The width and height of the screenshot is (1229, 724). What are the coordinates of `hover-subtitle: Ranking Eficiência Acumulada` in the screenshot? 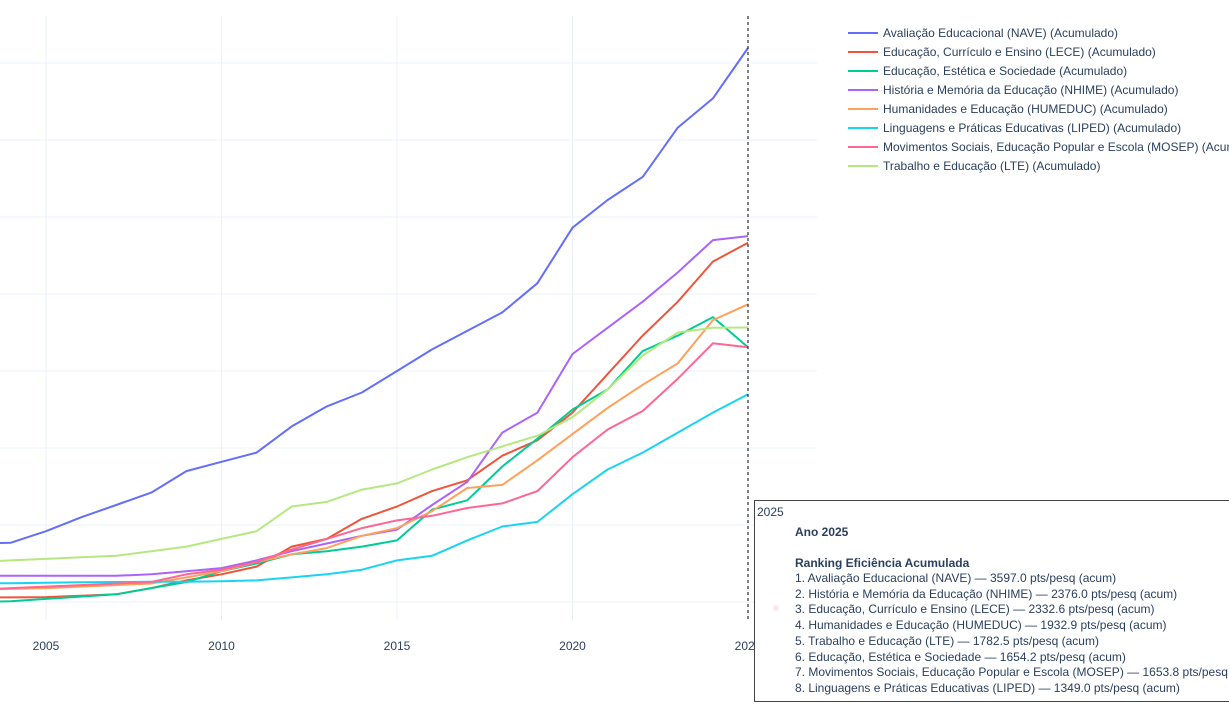 It's located at (882, 563).